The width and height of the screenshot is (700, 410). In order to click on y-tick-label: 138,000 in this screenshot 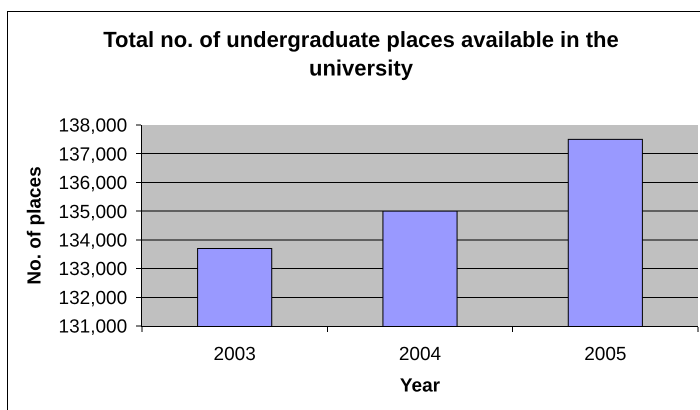, I will do `click(93, 126)`.